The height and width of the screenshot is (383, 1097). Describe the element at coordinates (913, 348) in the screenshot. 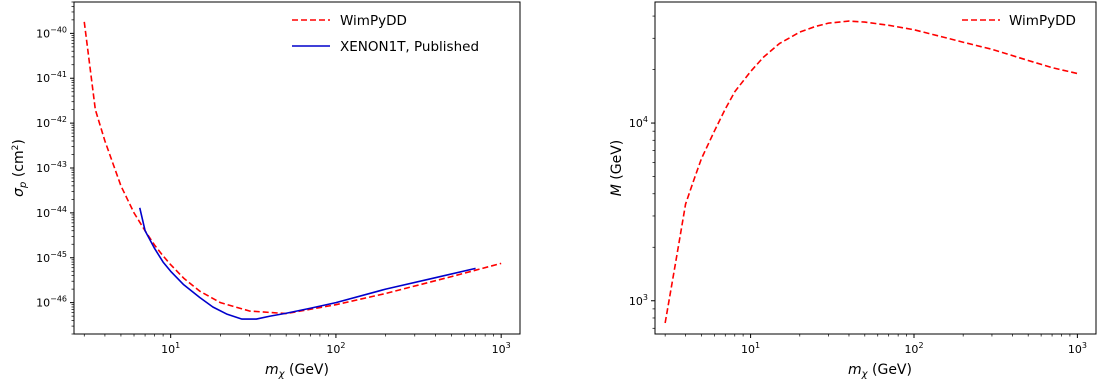

I see `right-x-tick-label: 10²` at that location.